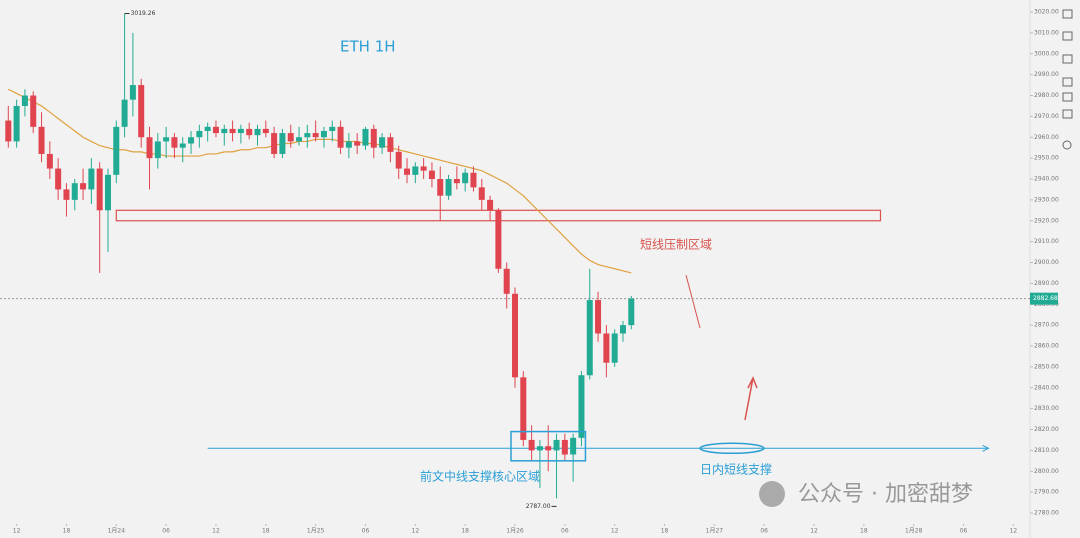 The image size is (1080, 538). I want to click on y-tick-label: 3010.00, so click(1046, 32).